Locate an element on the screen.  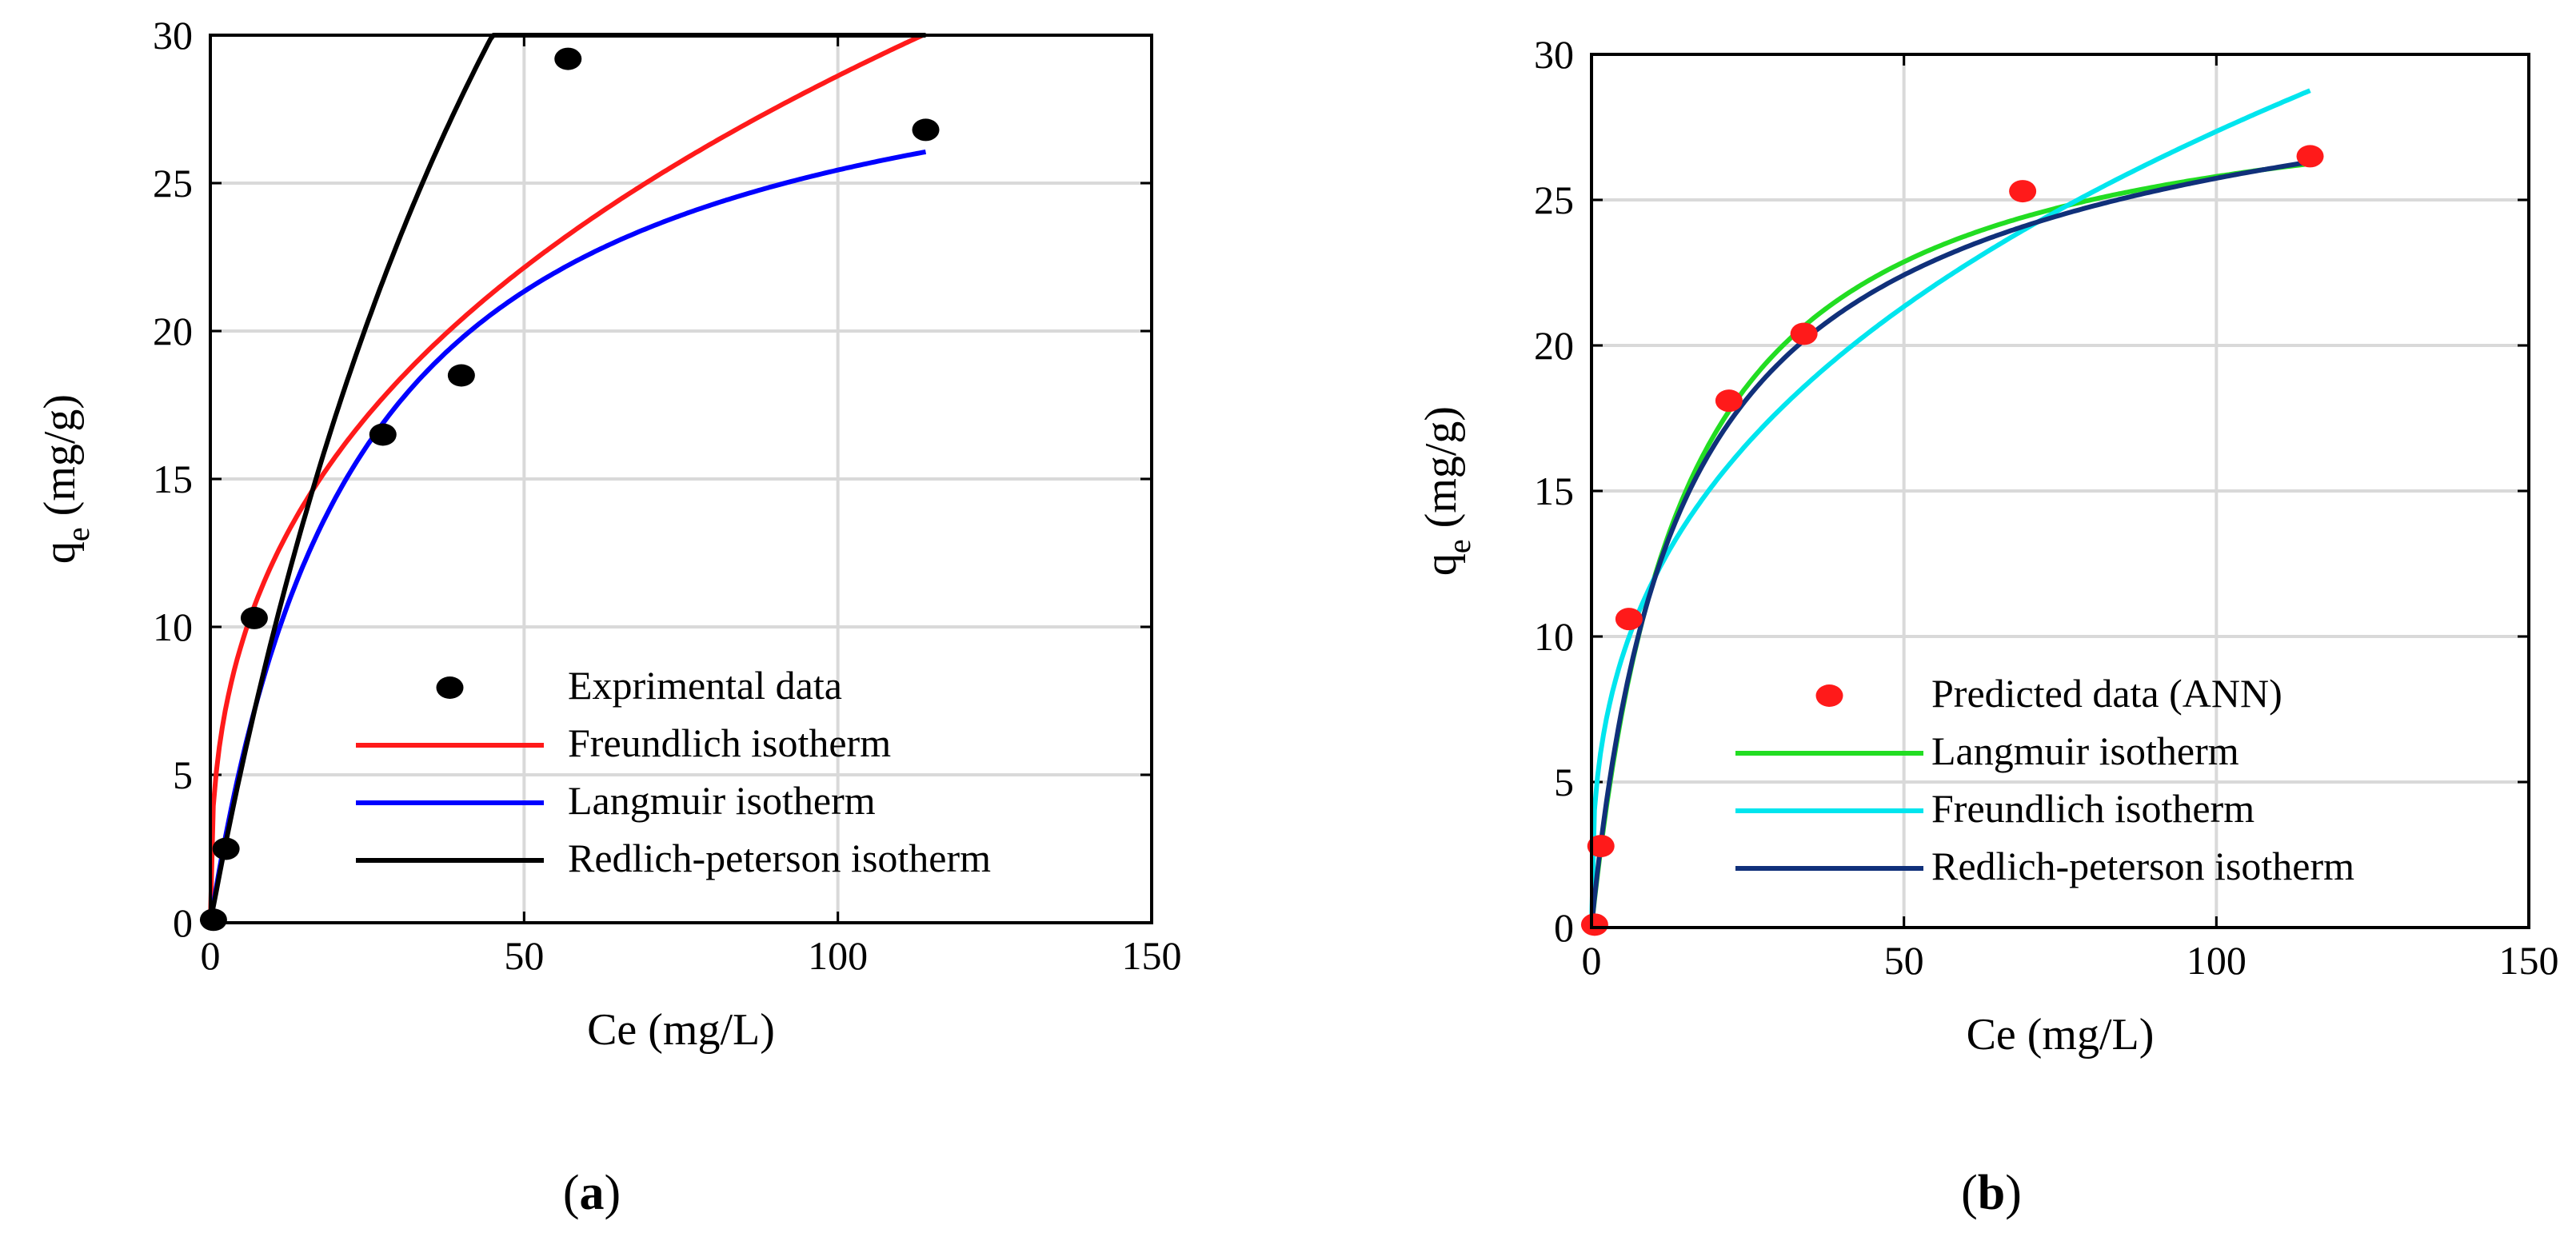
legend-label-points: Exprimental data is located at coordinates (705, 685).